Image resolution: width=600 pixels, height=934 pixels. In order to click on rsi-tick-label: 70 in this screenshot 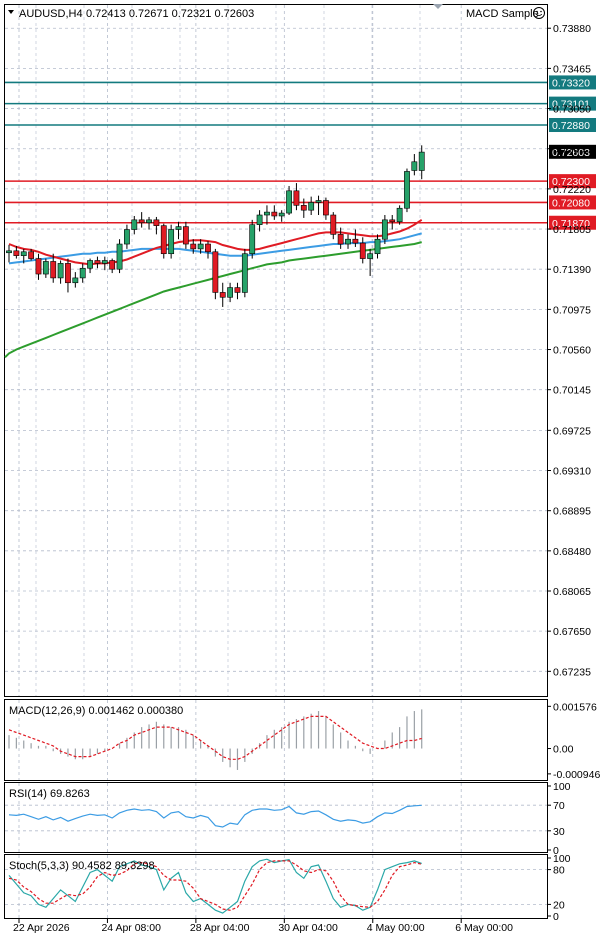, I will do `click(559, 806)`.